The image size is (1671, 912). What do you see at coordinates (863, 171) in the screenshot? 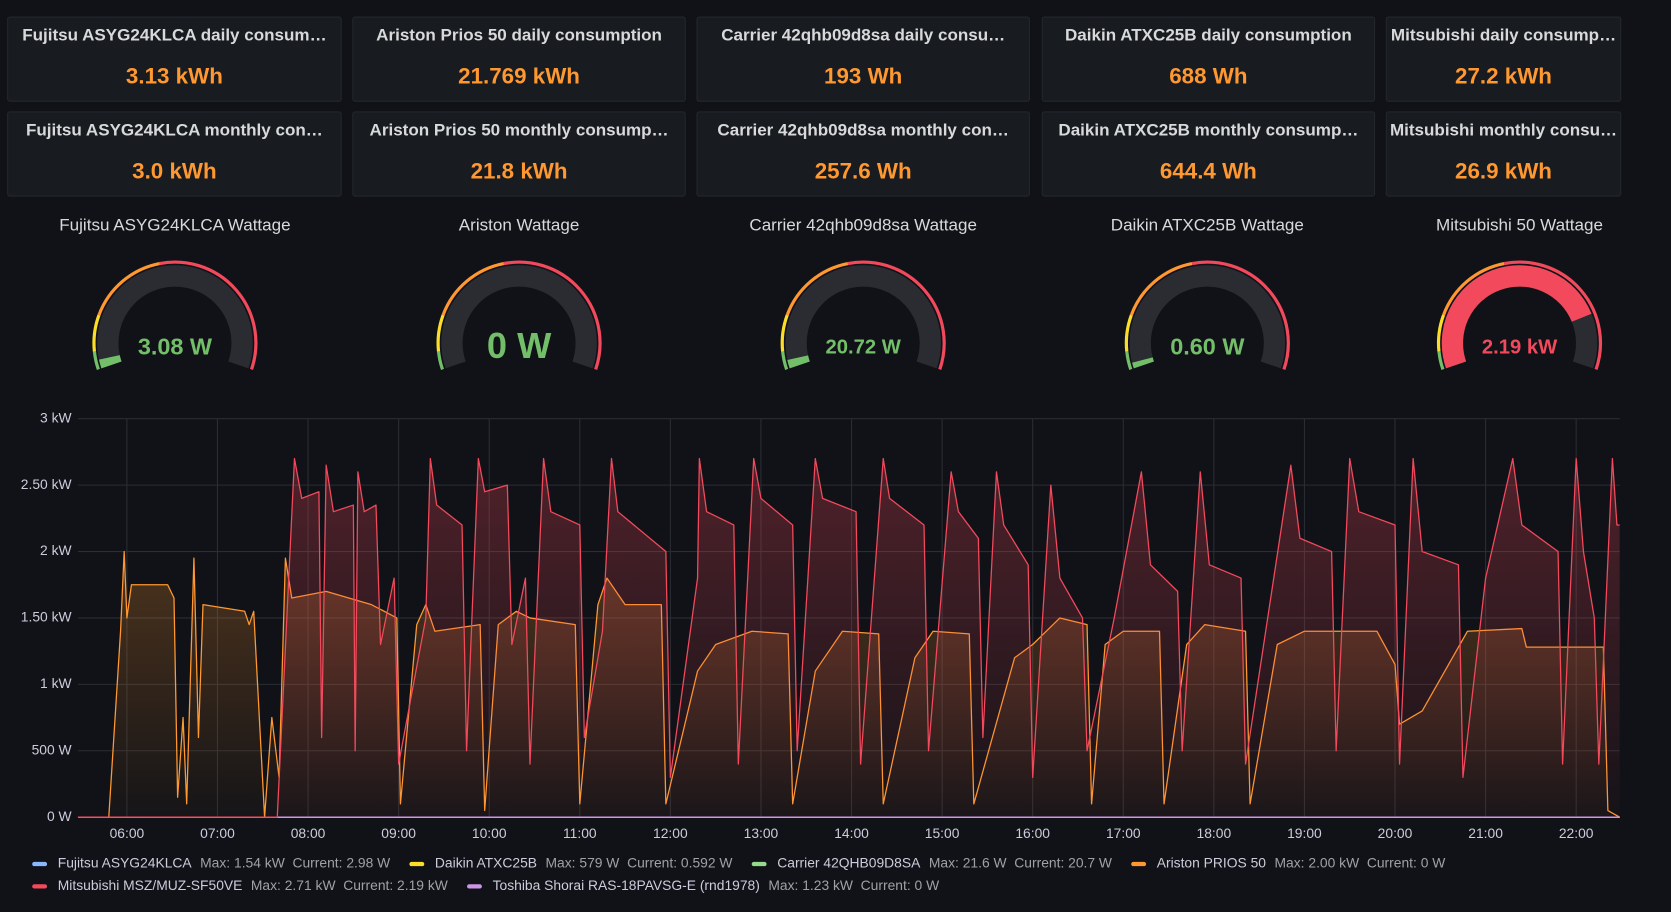
I see `stat-value: 257.6 Wh` at bounding box center [863, 171].